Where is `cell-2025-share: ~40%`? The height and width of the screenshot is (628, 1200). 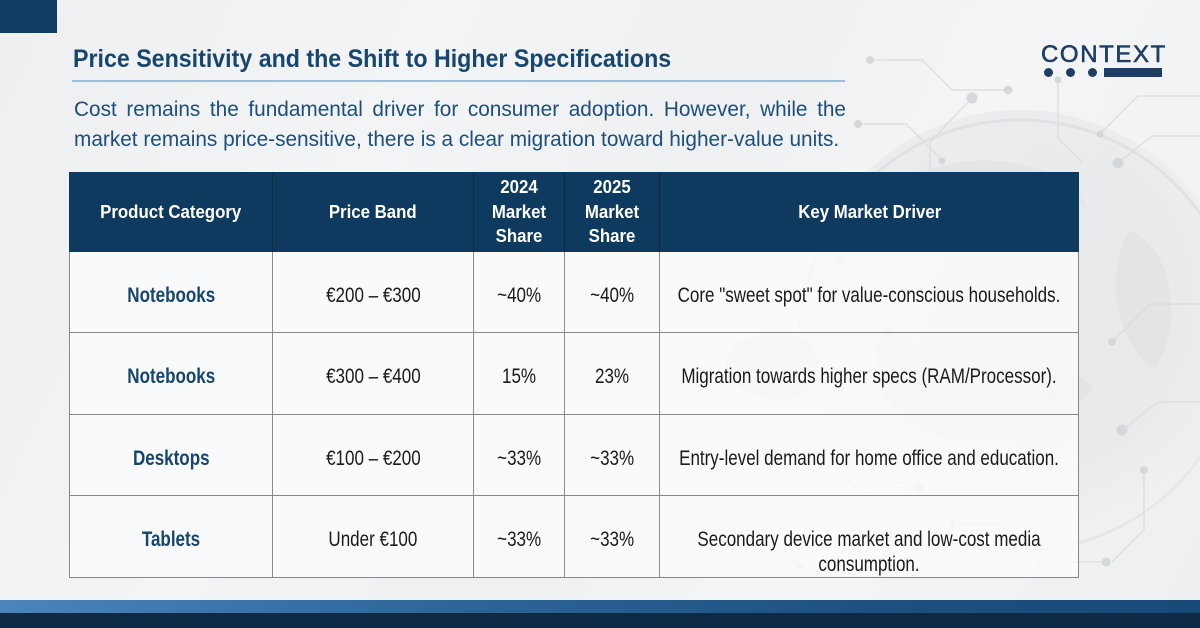 cell-2025-share: ~40% is located at coordinates (611, 292).